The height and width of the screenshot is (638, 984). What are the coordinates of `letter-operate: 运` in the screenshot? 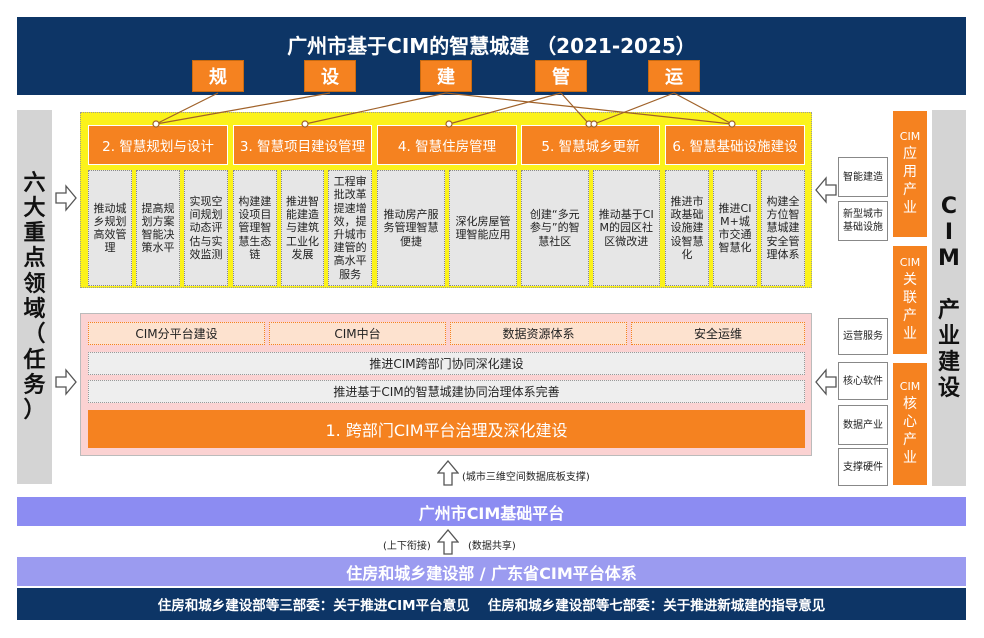 It's located at (674, 76).